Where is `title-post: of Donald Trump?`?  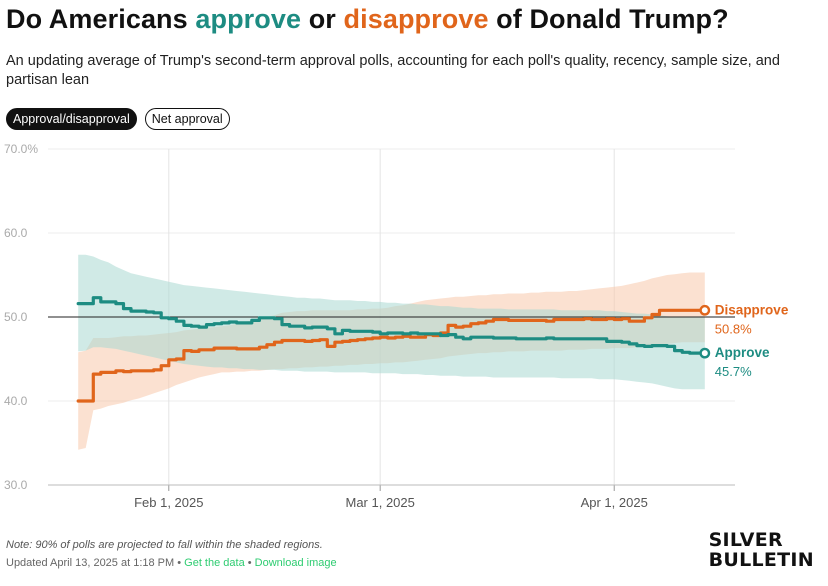 title-post: of Donald Trump? is located at coordinates (608, 19).